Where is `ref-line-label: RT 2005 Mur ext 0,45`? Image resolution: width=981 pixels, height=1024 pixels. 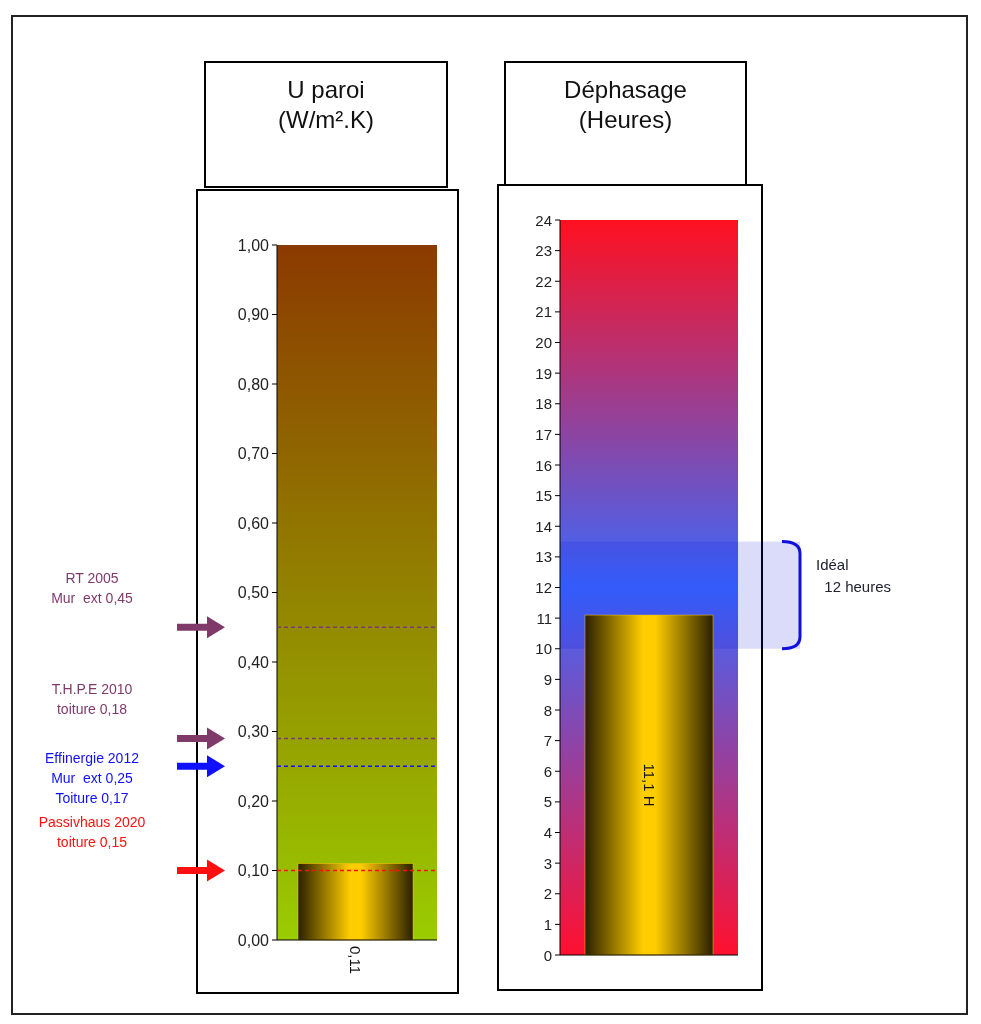 ref-line-label: RT 2005 Mur ext 0,45 is located at coordinates (92, 588).